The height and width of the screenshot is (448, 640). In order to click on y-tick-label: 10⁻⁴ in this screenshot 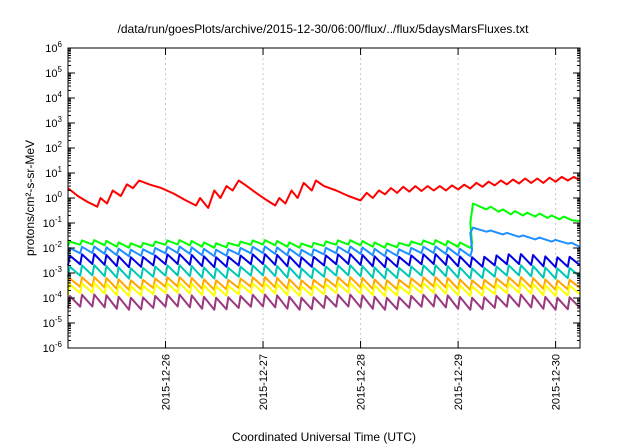, I will do `click(53, 297)`.